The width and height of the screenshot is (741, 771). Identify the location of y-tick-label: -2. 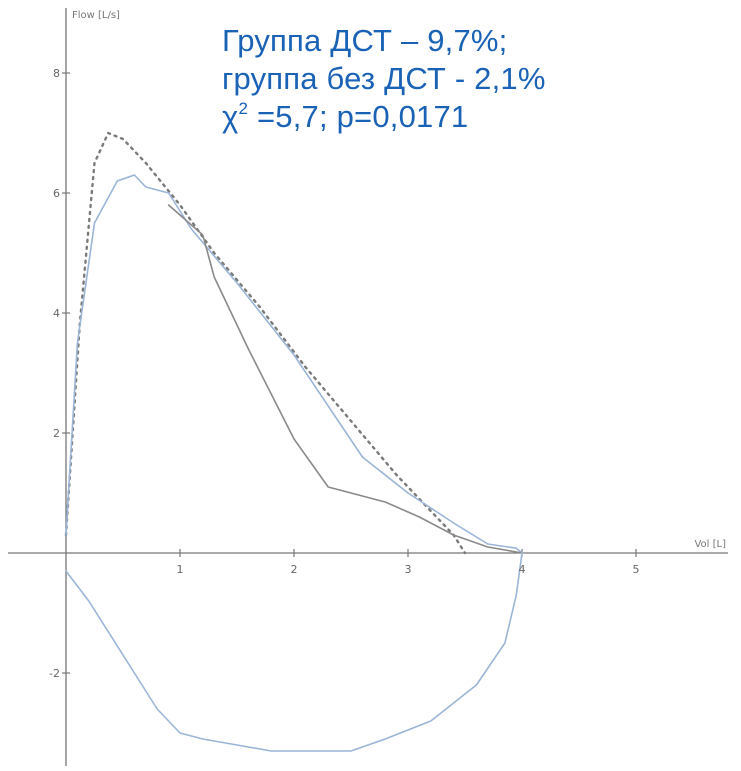
(54, 673).